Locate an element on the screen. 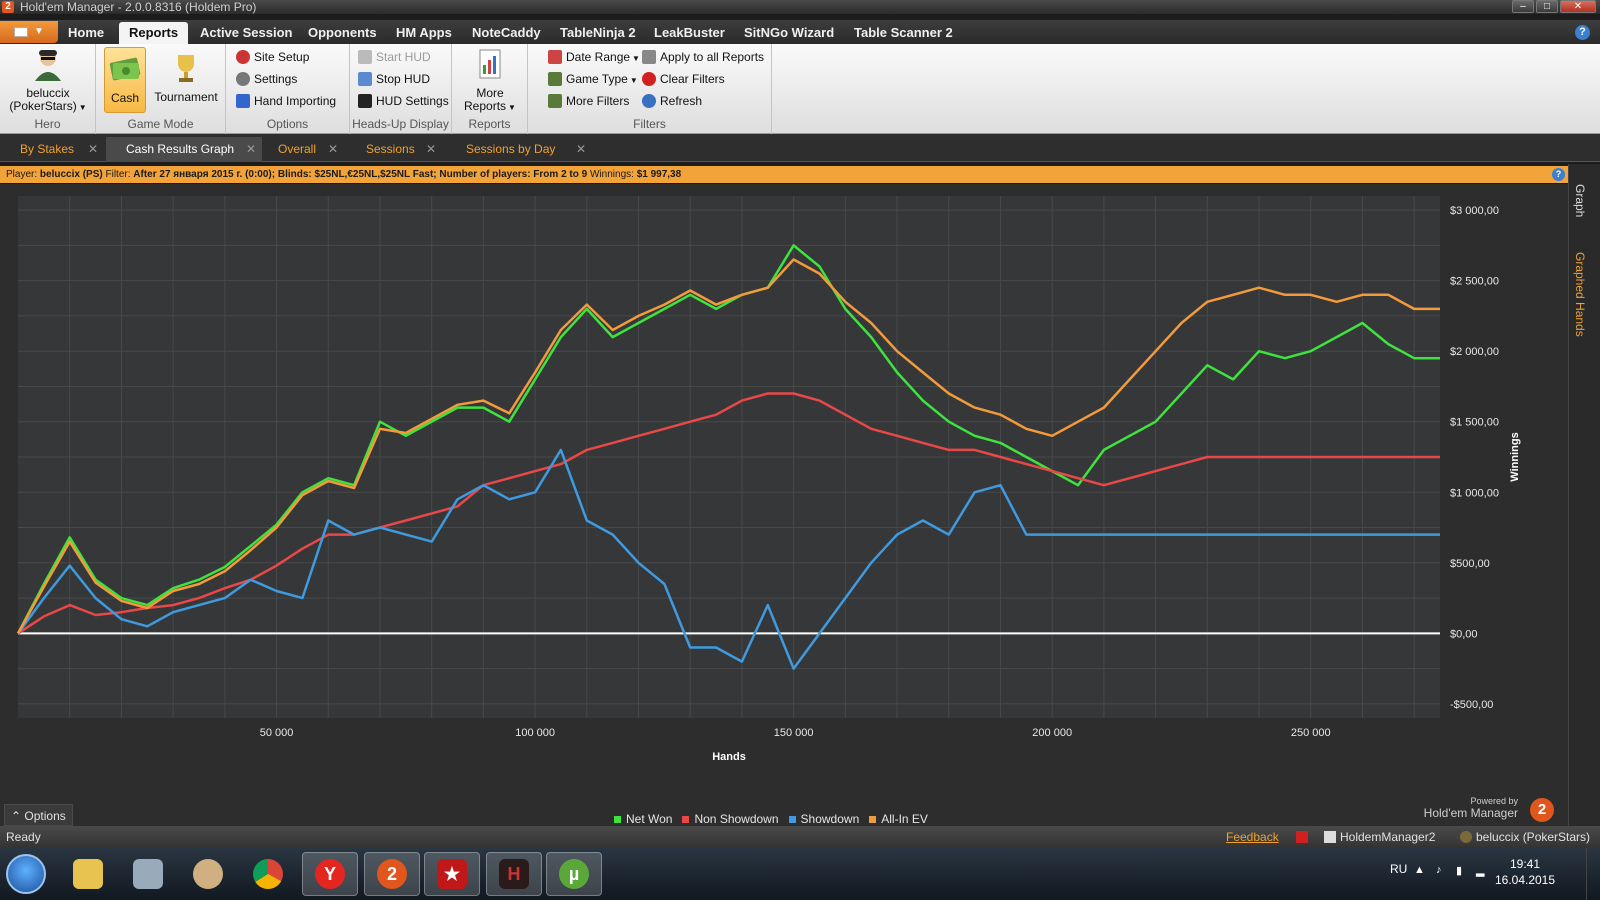  ribbon-group-reports: More Reports ▼ Reports is located at coordinates (490, 89).